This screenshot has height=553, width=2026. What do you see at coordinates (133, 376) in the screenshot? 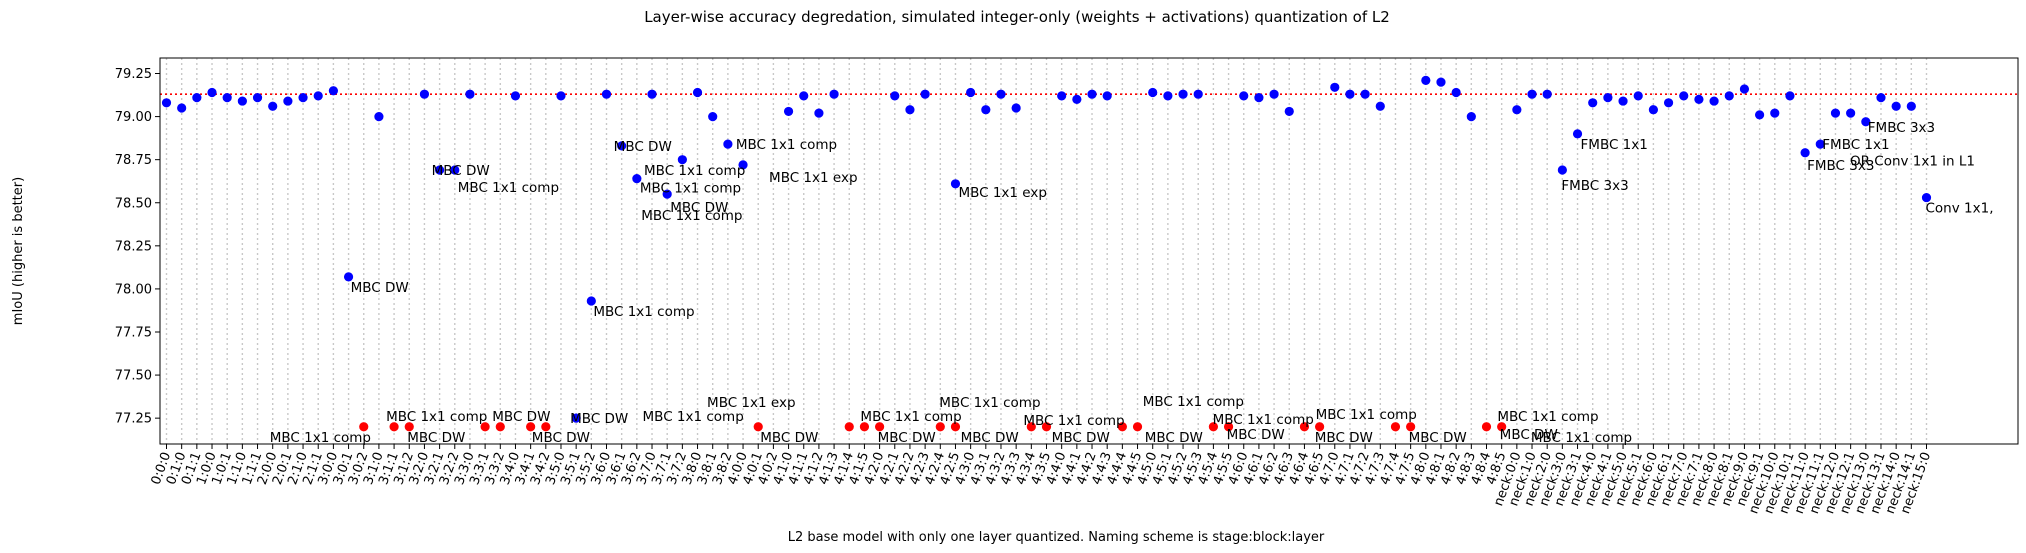
I see `y-tick-label: 77.50` at bounding box center [133, 376].